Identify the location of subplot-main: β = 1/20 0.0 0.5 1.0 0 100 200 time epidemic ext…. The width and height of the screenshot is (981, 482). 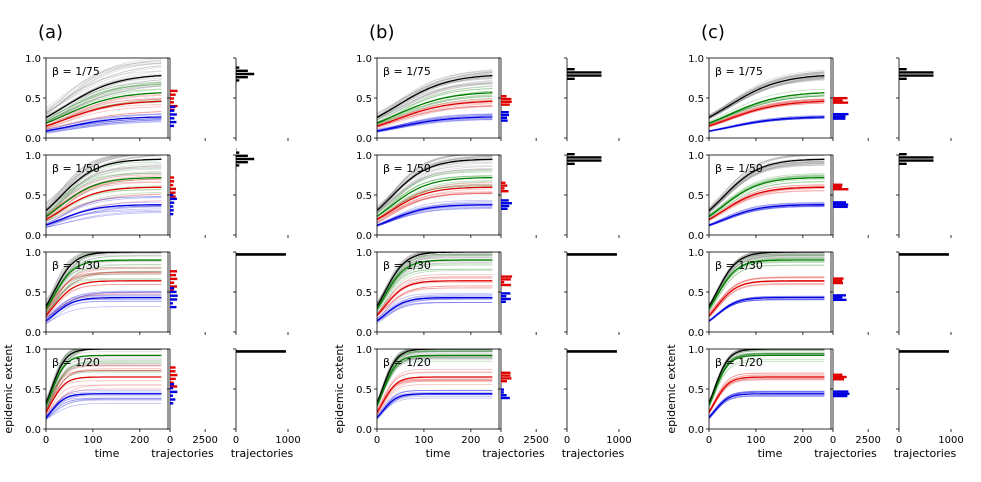
(85, 402).